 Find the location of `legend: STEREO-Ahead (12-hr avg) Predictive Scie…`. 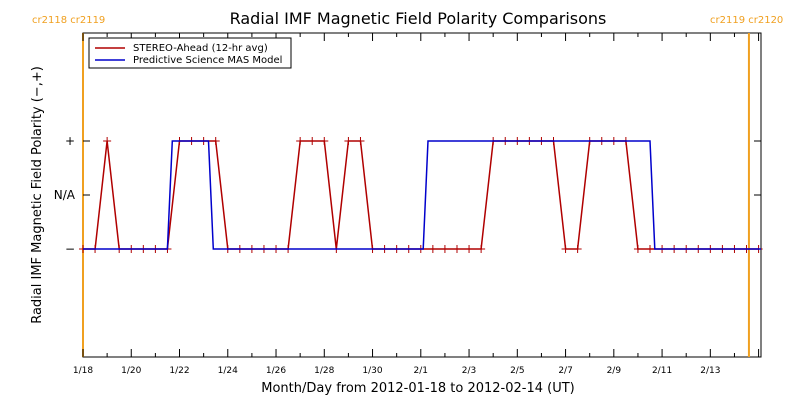

legend: STEREO-Ahead (12-hr avg) Predictive Scie… is located at coordinates (190, 53).